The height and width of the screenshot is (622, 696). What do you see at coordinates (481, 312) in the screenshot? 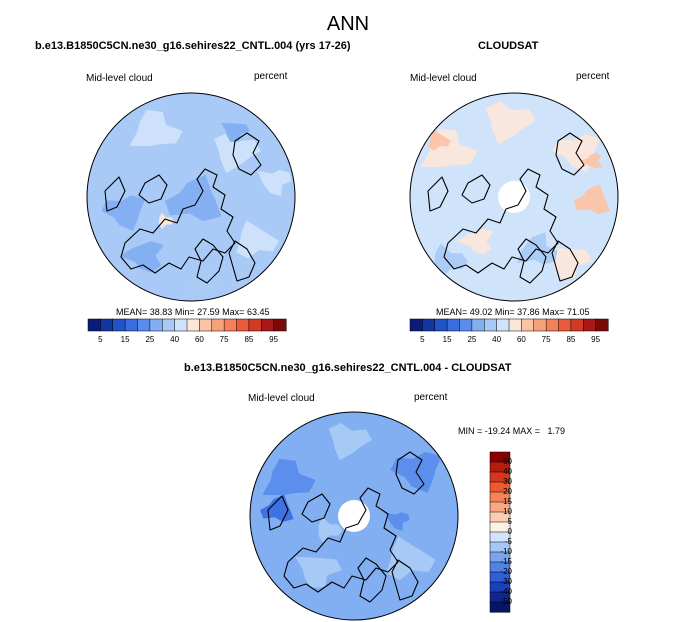
I see `mean-value: 49.02` at bounding box center [481, 312].